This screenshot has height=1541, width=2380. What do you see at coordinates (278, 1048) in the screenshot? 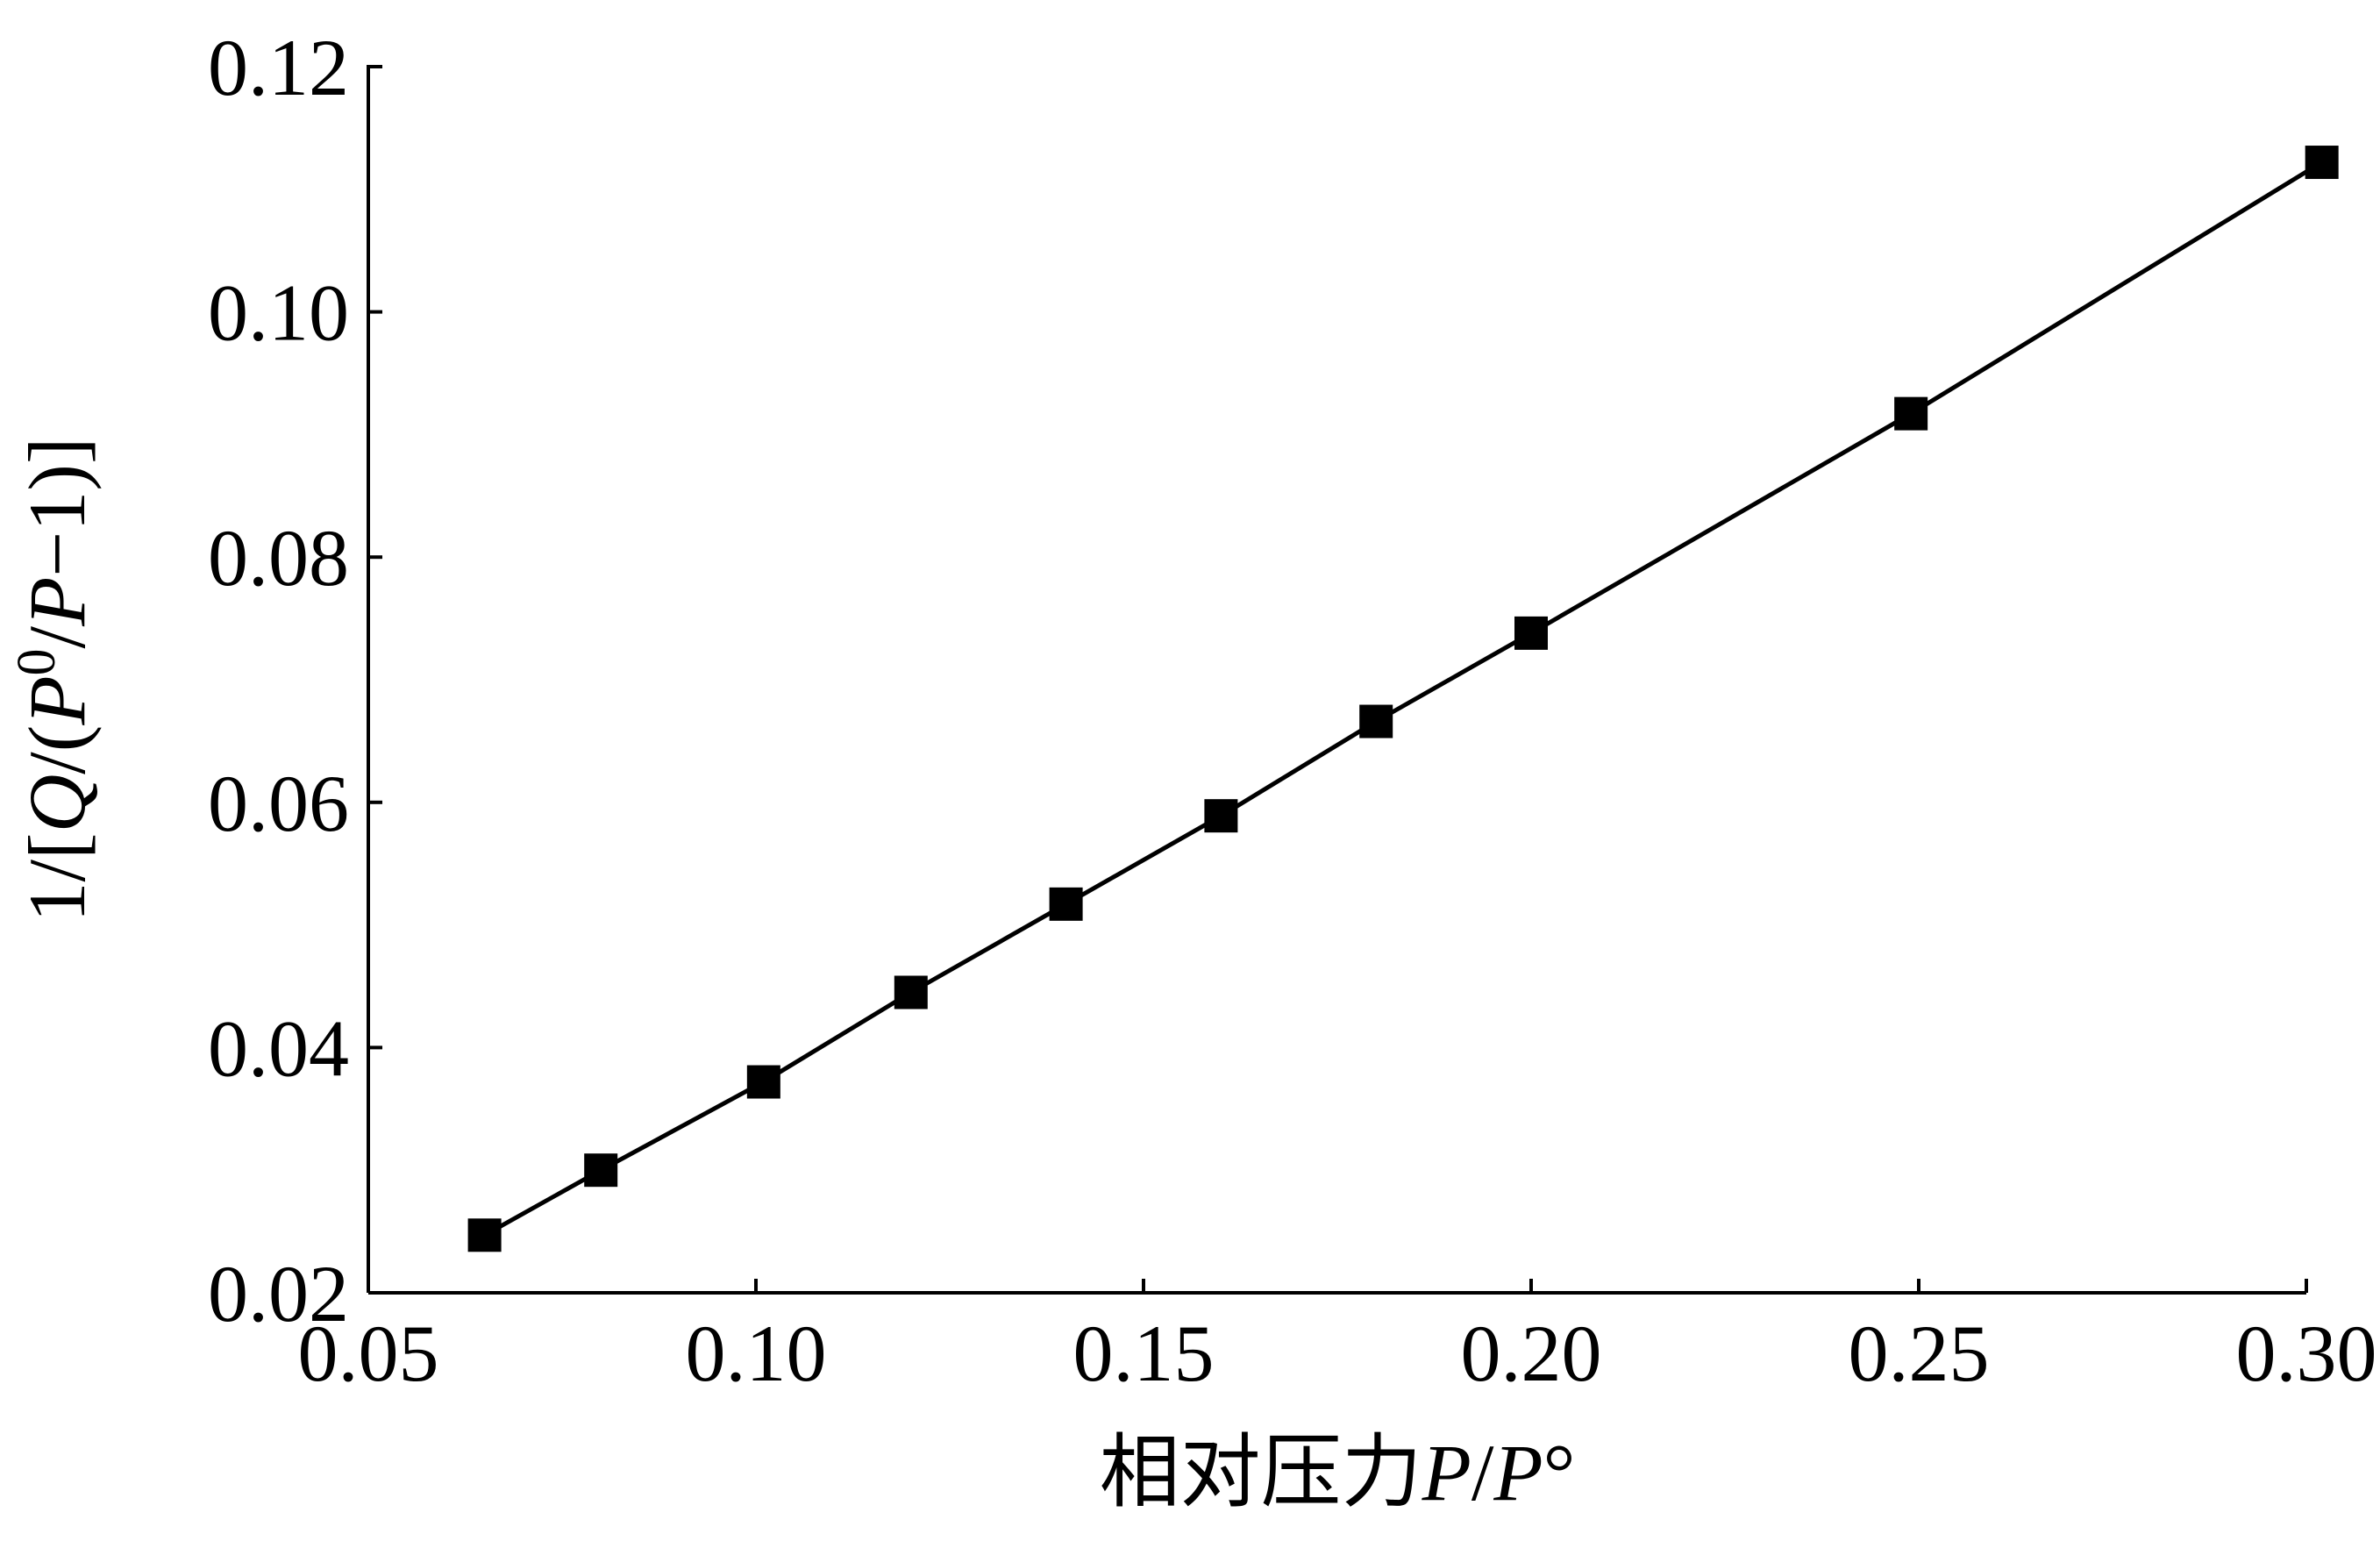
I see `y-tick-label: 0.04` at bounding box center [278, 1048].